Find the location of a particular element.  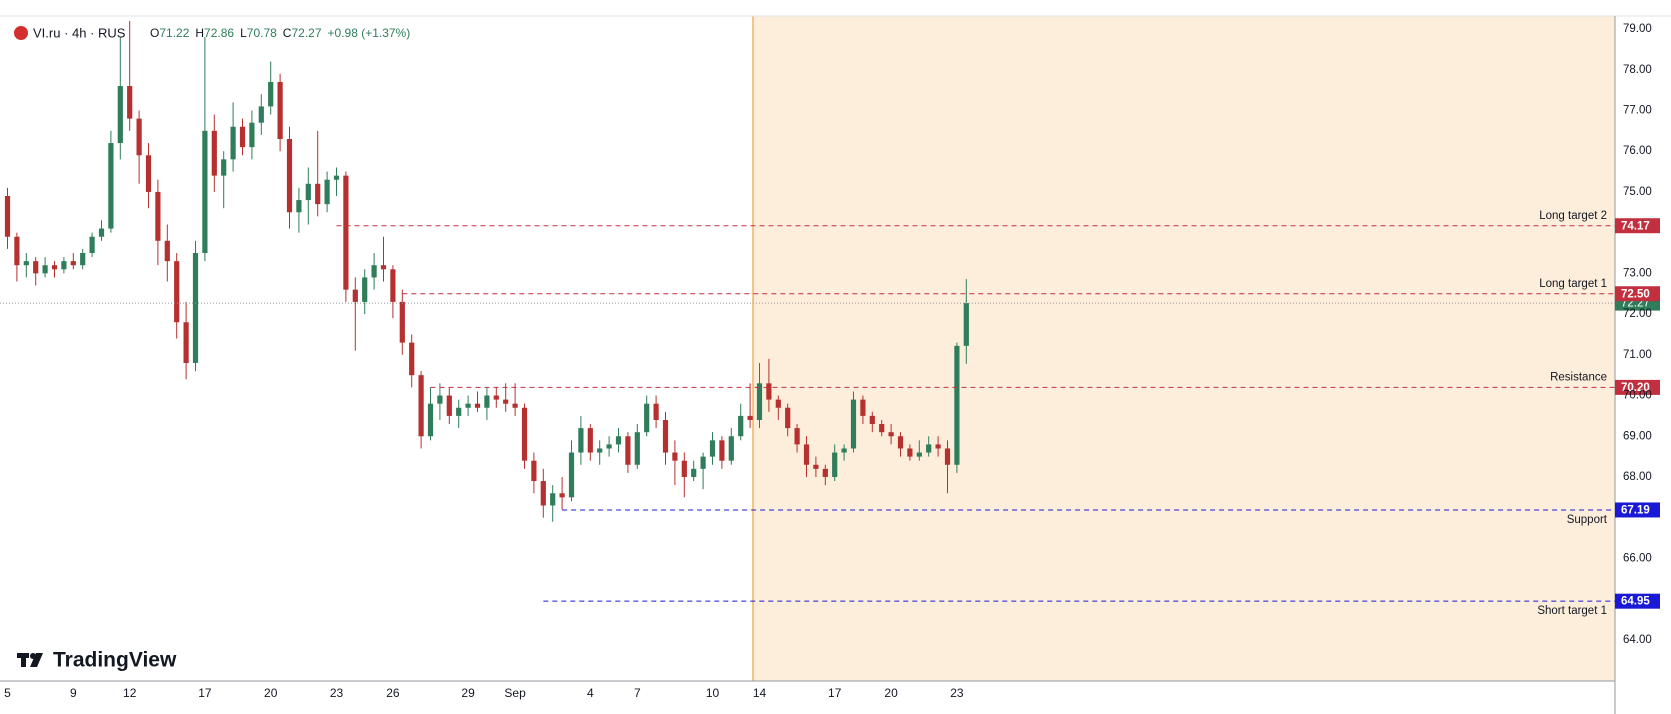

level-value: 64.95 is located at coordinates (1635, 602).